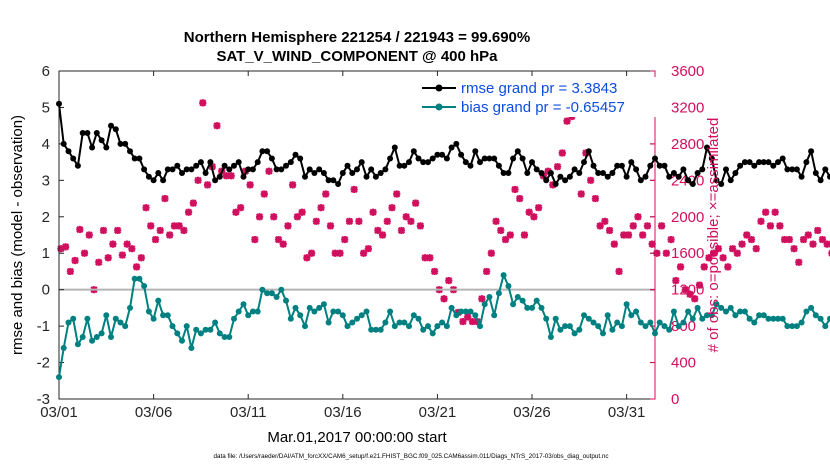 This screenshot has height=475, width=830. I want to click on right-y-tick-label: 3200, so click(687, 107).